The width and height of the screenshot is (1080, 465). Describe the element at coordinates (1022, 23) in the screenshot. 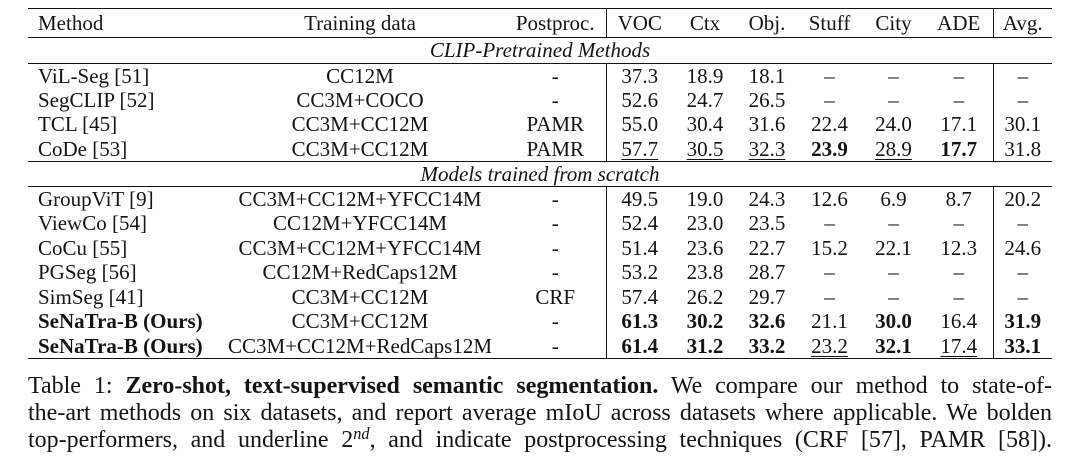

I see `column-header-avg: Avg.` at that location.